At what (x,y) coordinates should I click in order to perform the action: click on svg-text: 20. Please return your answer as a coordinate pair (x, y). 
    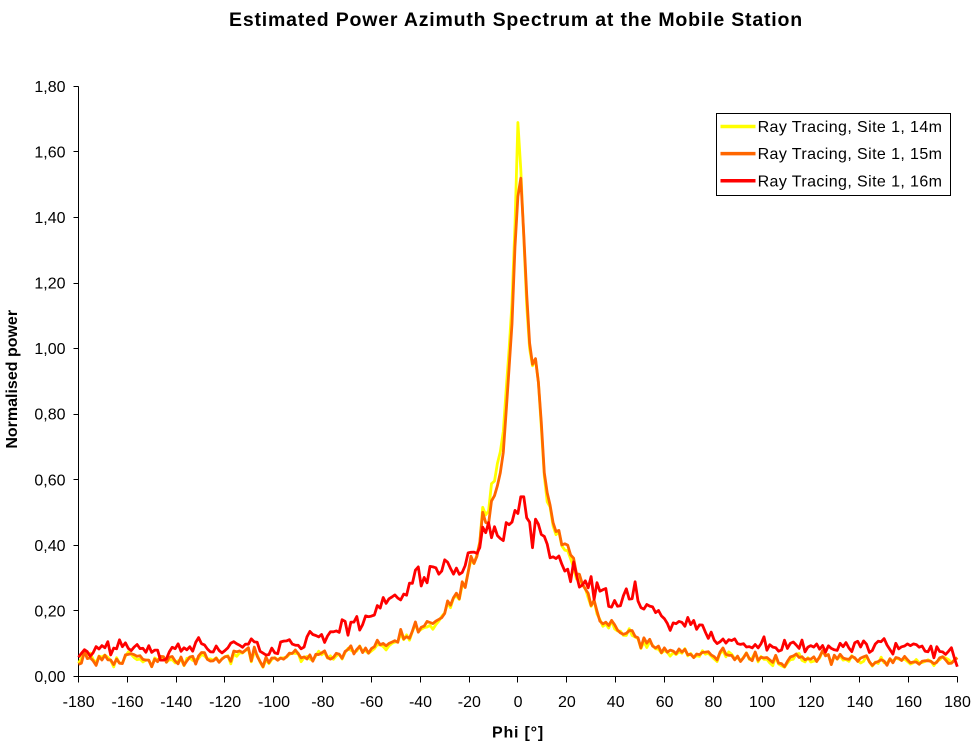
    Looking at the image, I should click on (567, 702).